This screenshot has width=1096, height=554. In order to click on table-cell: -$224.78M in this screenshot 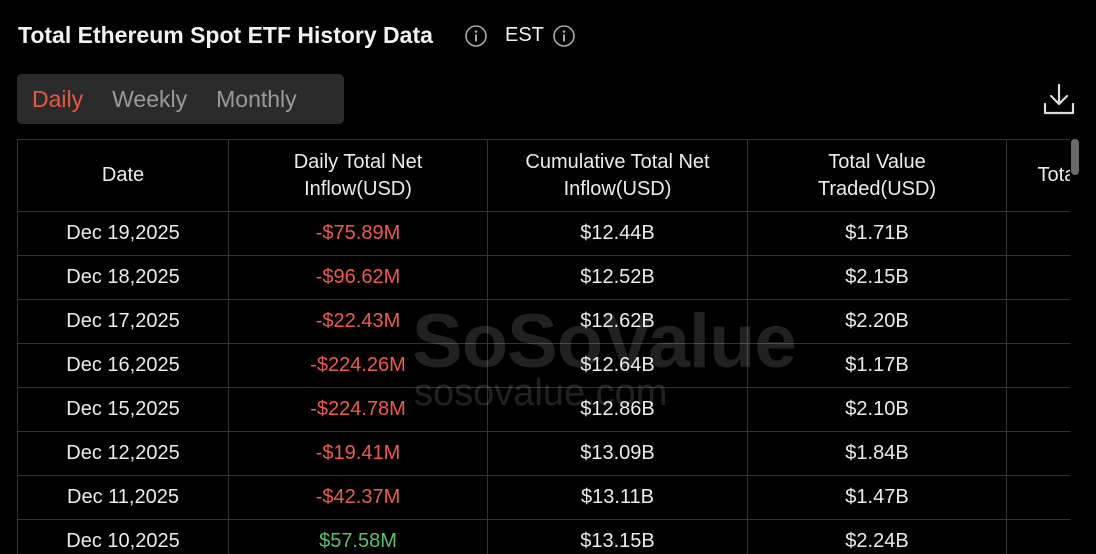, I will do `click(358, 409)`.